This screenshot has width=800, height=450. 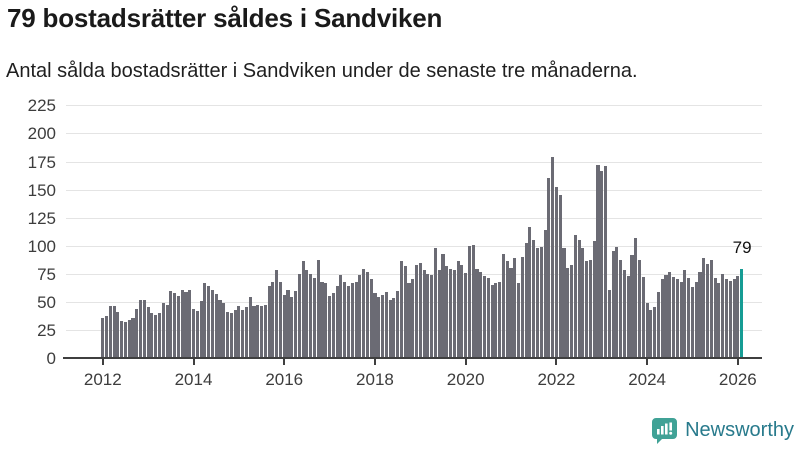 What do you see at coordinates (41, 134) in the screenshot?
I see `y-axis-tick-label: 200` at bounding box center [41, 134].